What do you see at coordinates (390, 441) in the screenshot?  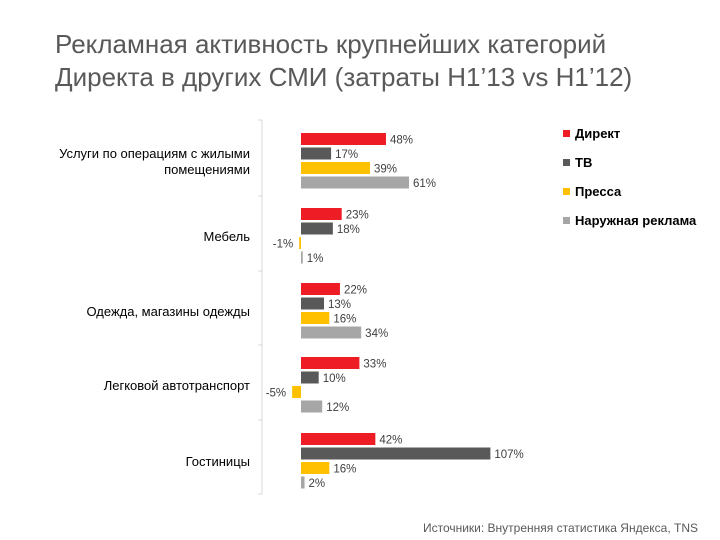 I see `data-label: 42%` at bounding box center [390, 441].